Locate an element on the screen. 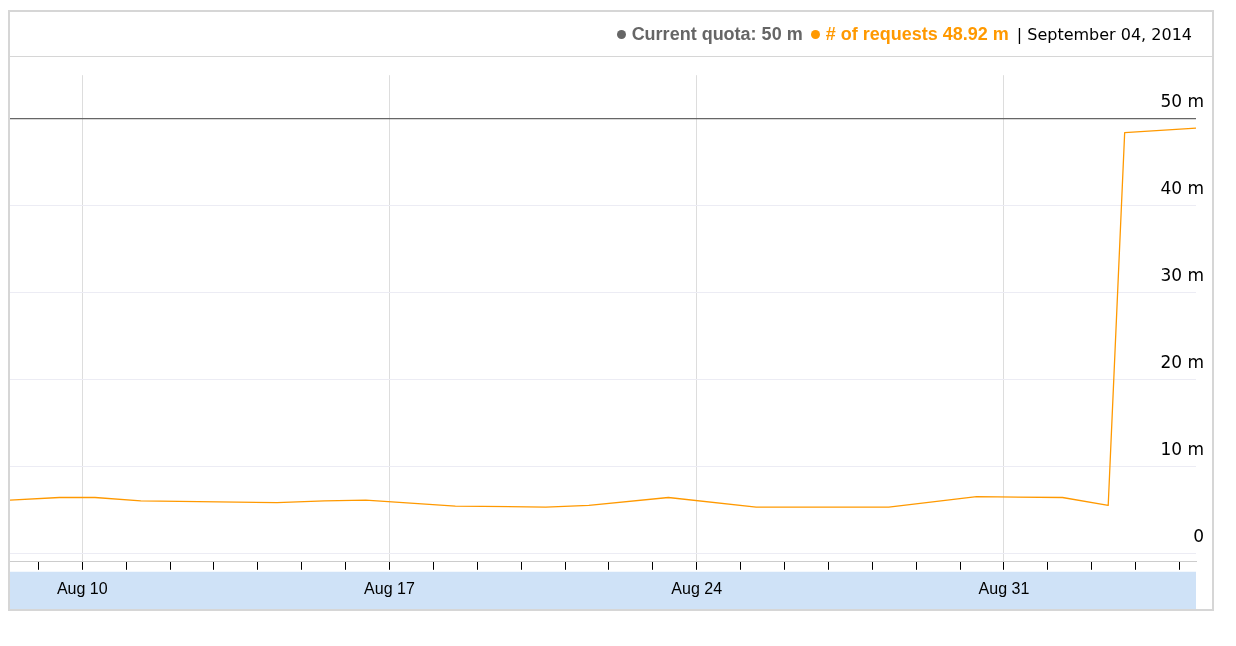 The width and height of the screenshot is (1236, 646). y-tick-label: 20 m is located at coordinates (1182, 361).